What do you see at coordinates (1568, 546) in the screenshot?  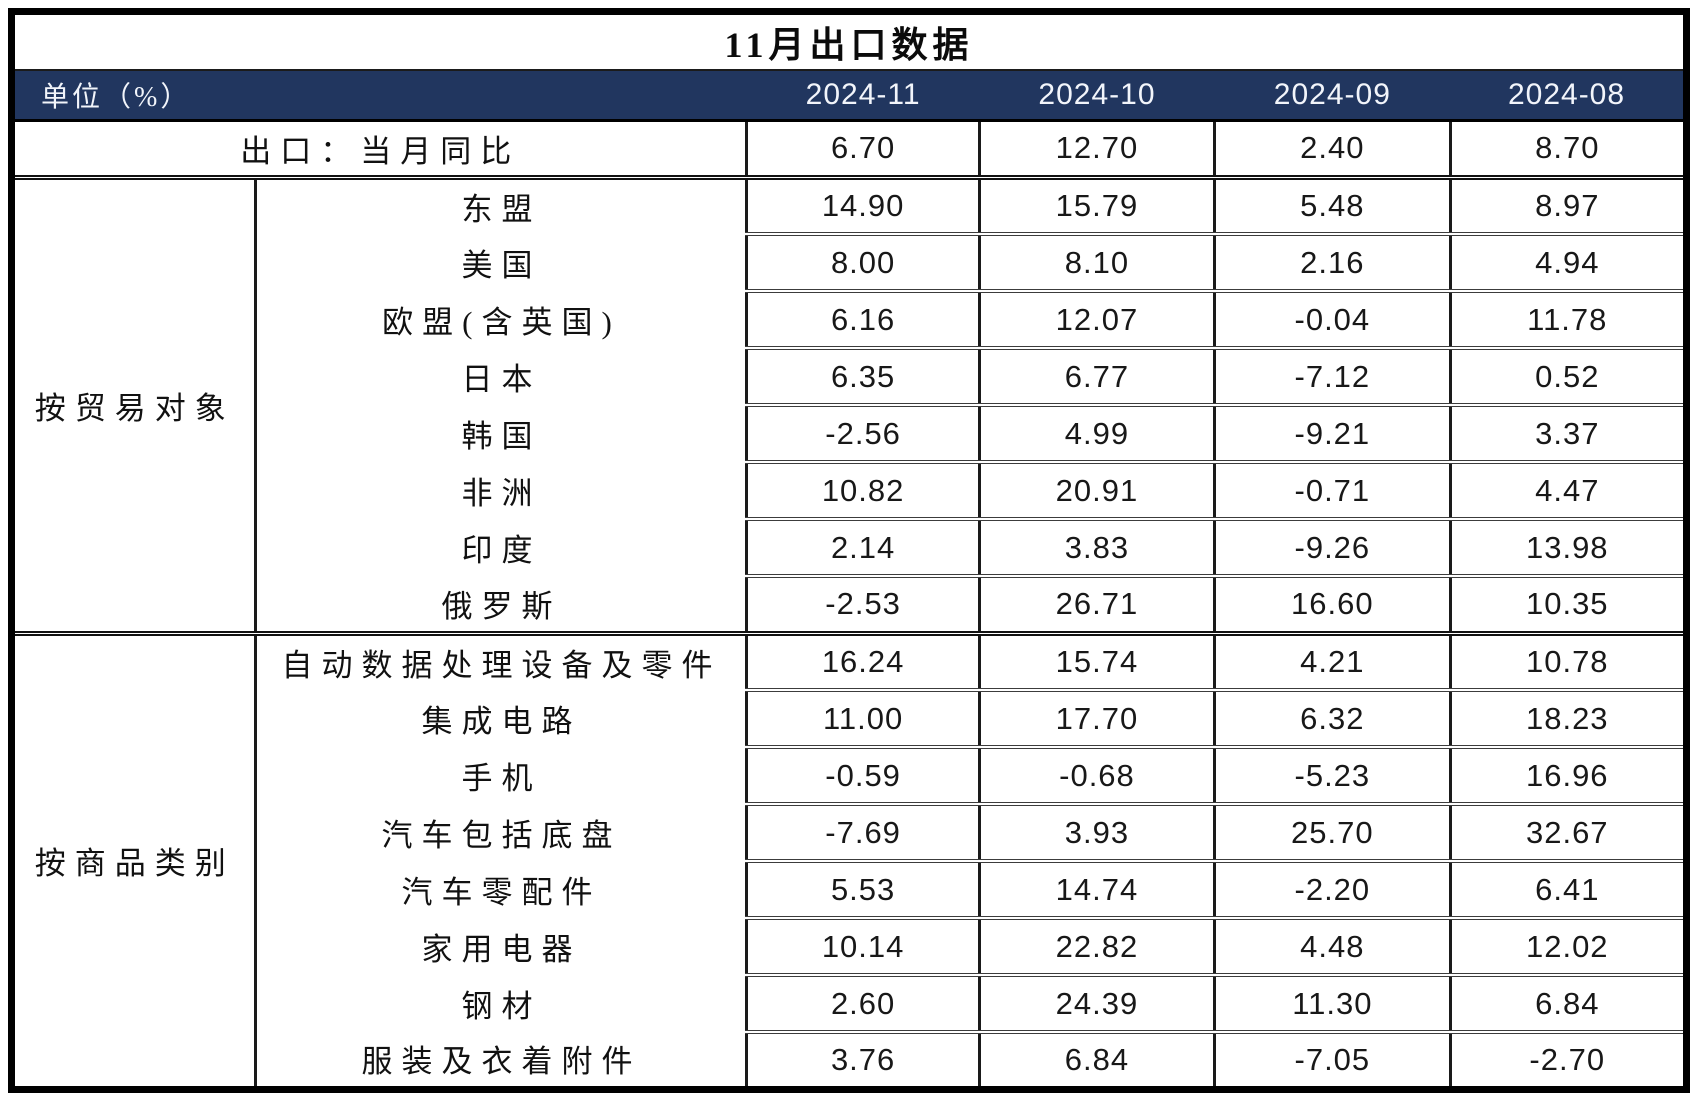 I see `value-cell: 13.98` at bounding box center [1568, 546].